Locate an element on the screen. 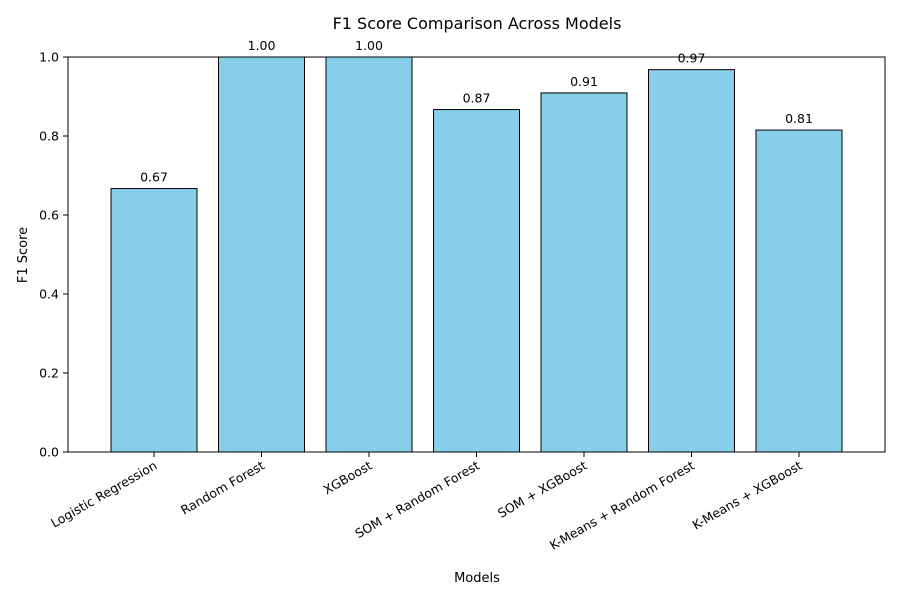 The width and height of the screenshot is (900, 600). y-tick-label: 0.0 is located at coordinates (49, 452).